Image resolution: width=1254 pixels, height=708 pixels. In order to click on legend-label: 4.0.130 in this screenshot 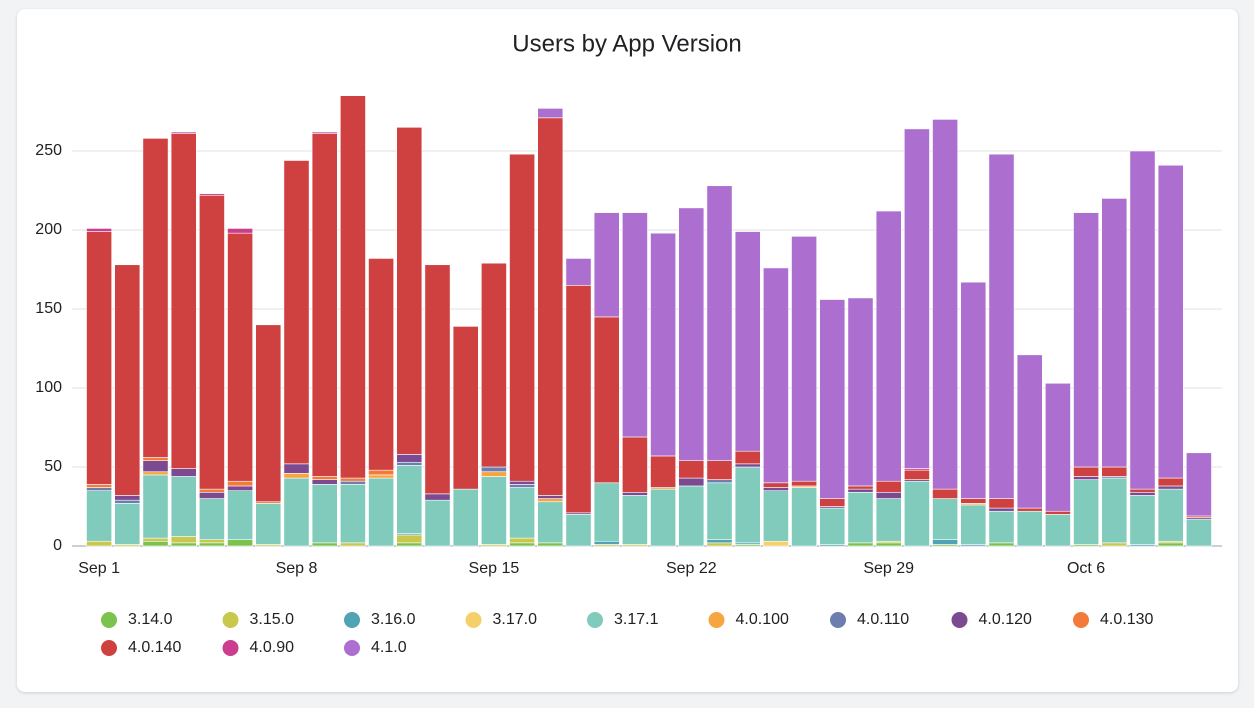, I will do `click(1126, 619)`.